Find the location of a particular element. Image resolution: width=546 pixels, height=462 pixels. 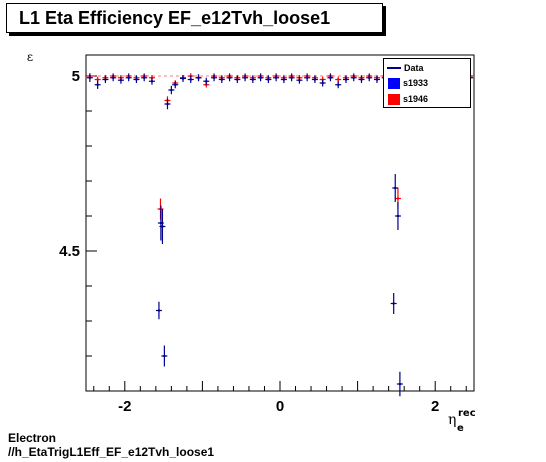

x-axis-label-sup: rec is located at coordinates (467, 413).